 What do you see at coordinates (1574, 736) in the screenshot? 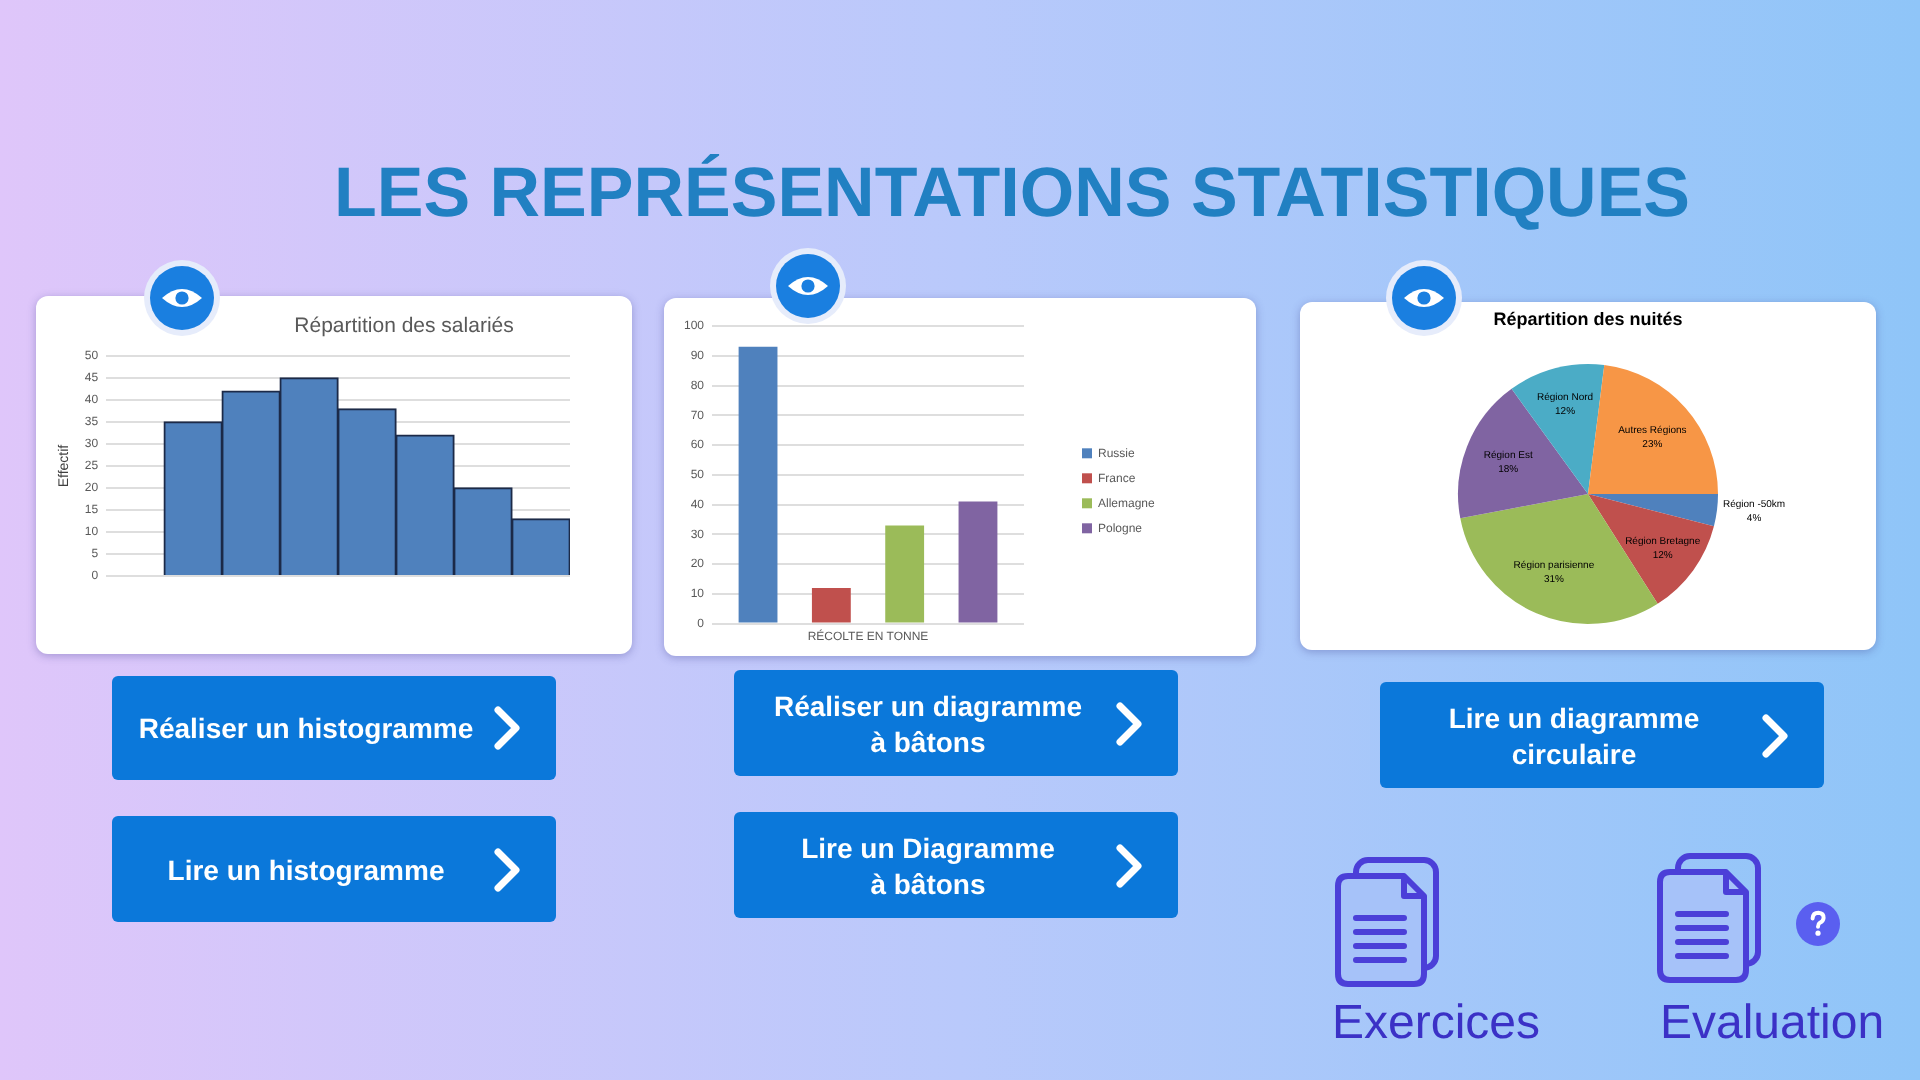
I see `text: Lire un diagramme circulaire` at bounding box center [1574, 736].